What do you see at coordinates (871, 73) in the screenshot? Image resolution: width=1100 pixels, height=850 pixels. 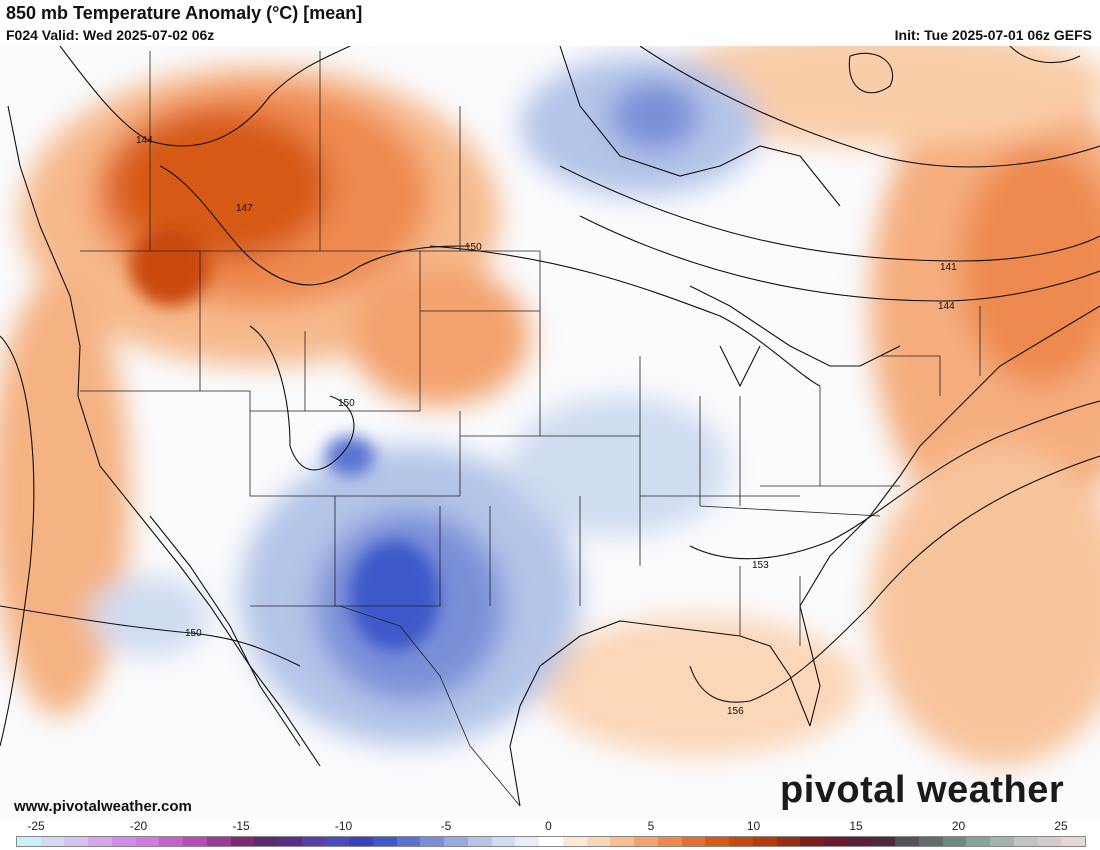 I see `contour-canada-loop` at bounding box center [871, 73].